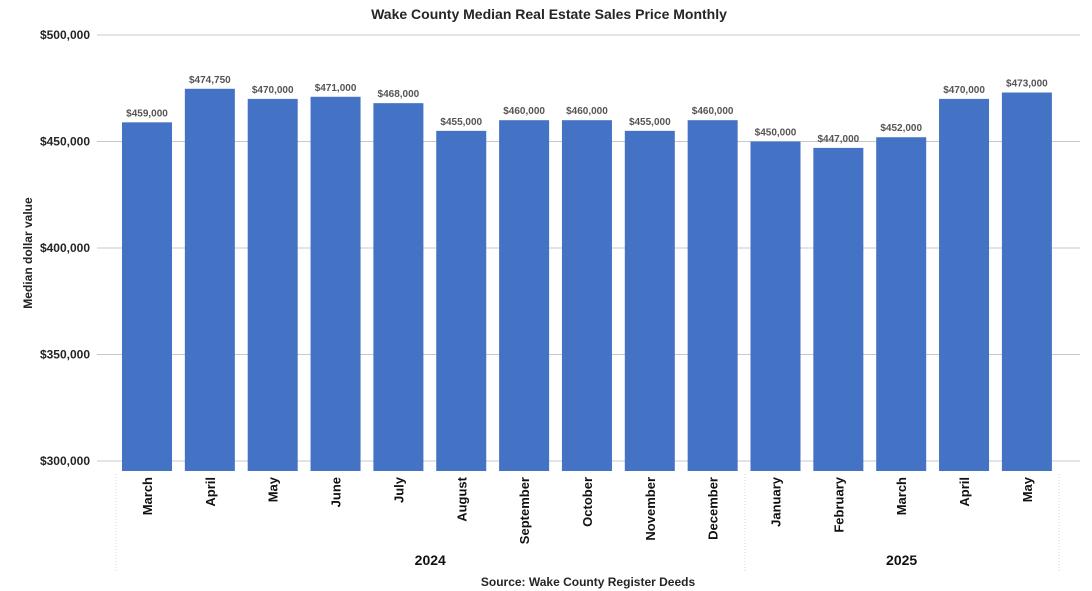  What do you see at coordinates (461, 498) in the screenshot?
I see `x-tick-label: August` at bounding box center [461, 498].